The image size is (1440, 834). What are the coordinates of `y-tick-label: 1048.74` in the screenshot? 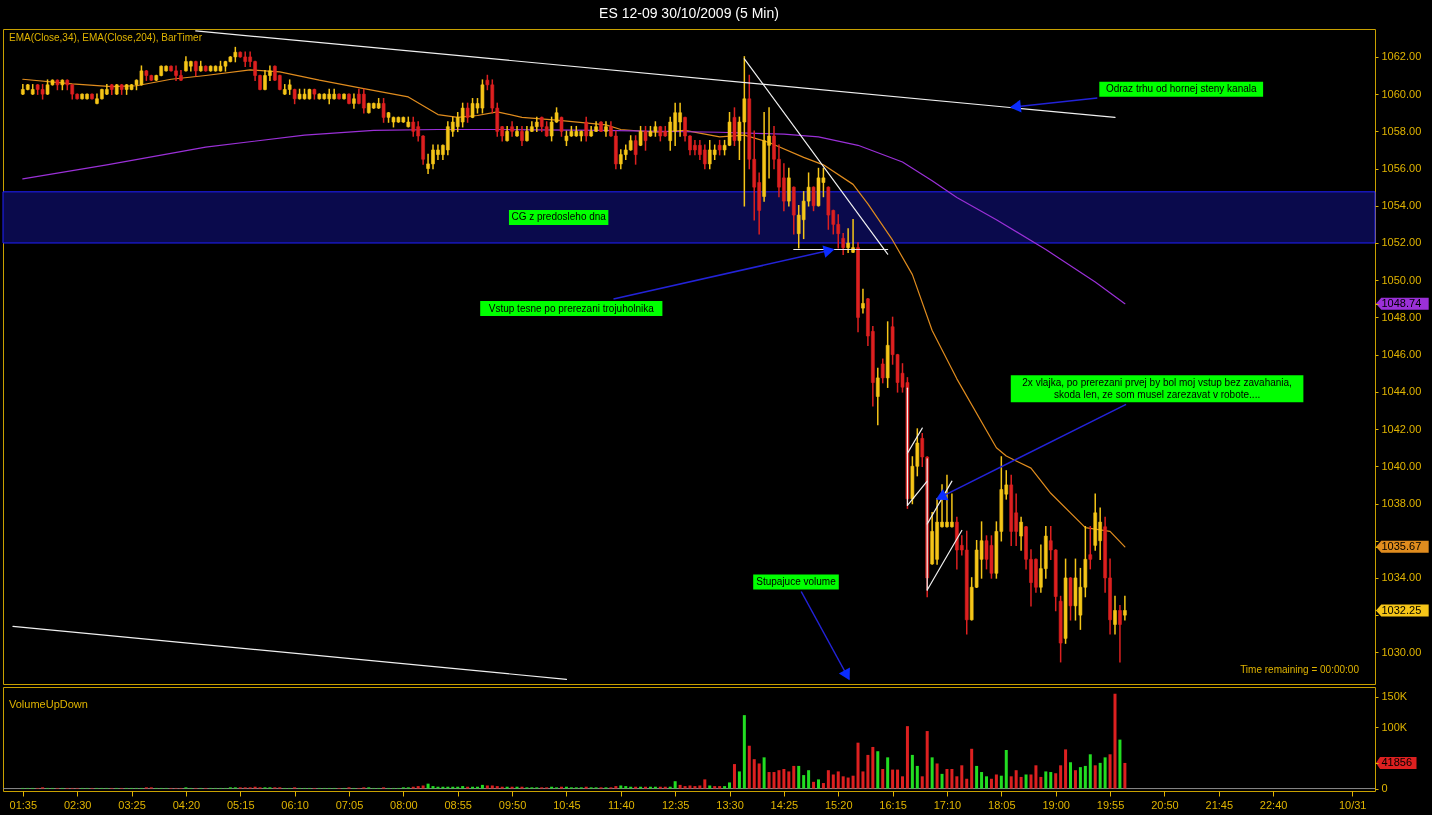 It's located at (1401, 303).